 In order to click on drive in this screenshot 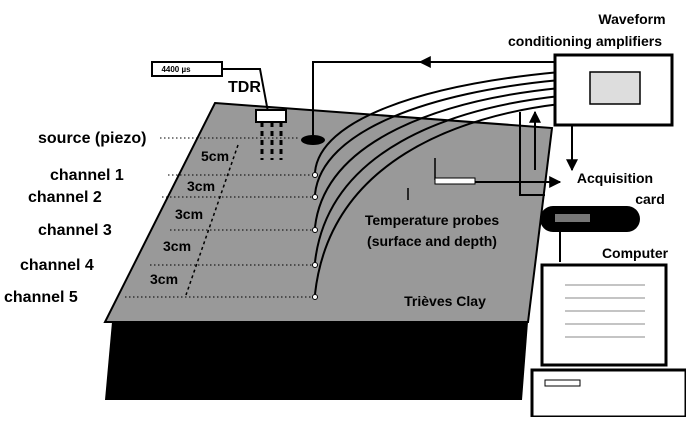, I will do `click(562, 383)`.